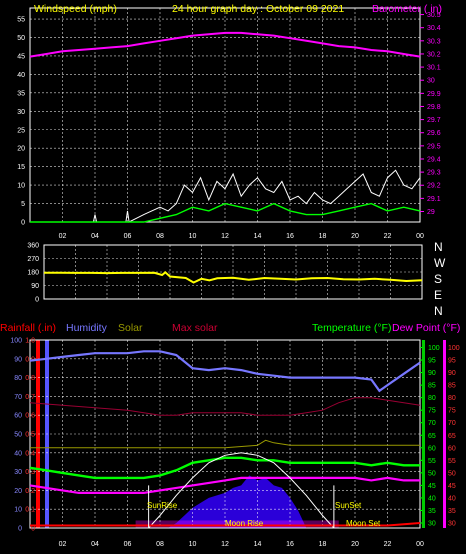 This screenshot has height=554, width=466. What do you see at coordinates (241, 544) in the screenshot?
I see `weather-time-axis: 02 04 06 08 10 12 14 16 18 20 22 00` at bounding box center [241, 544].